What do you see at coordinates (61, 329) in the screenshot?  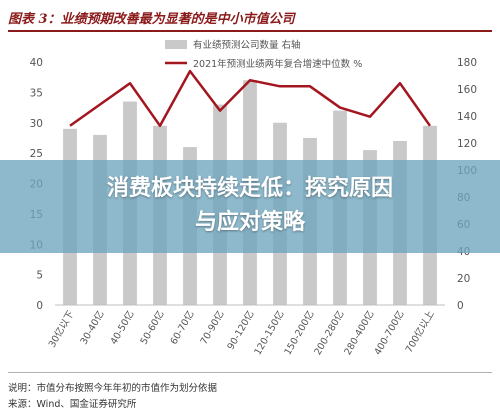 I see `x-tick-label: 30亿以下` at bounding box center [61, 329].